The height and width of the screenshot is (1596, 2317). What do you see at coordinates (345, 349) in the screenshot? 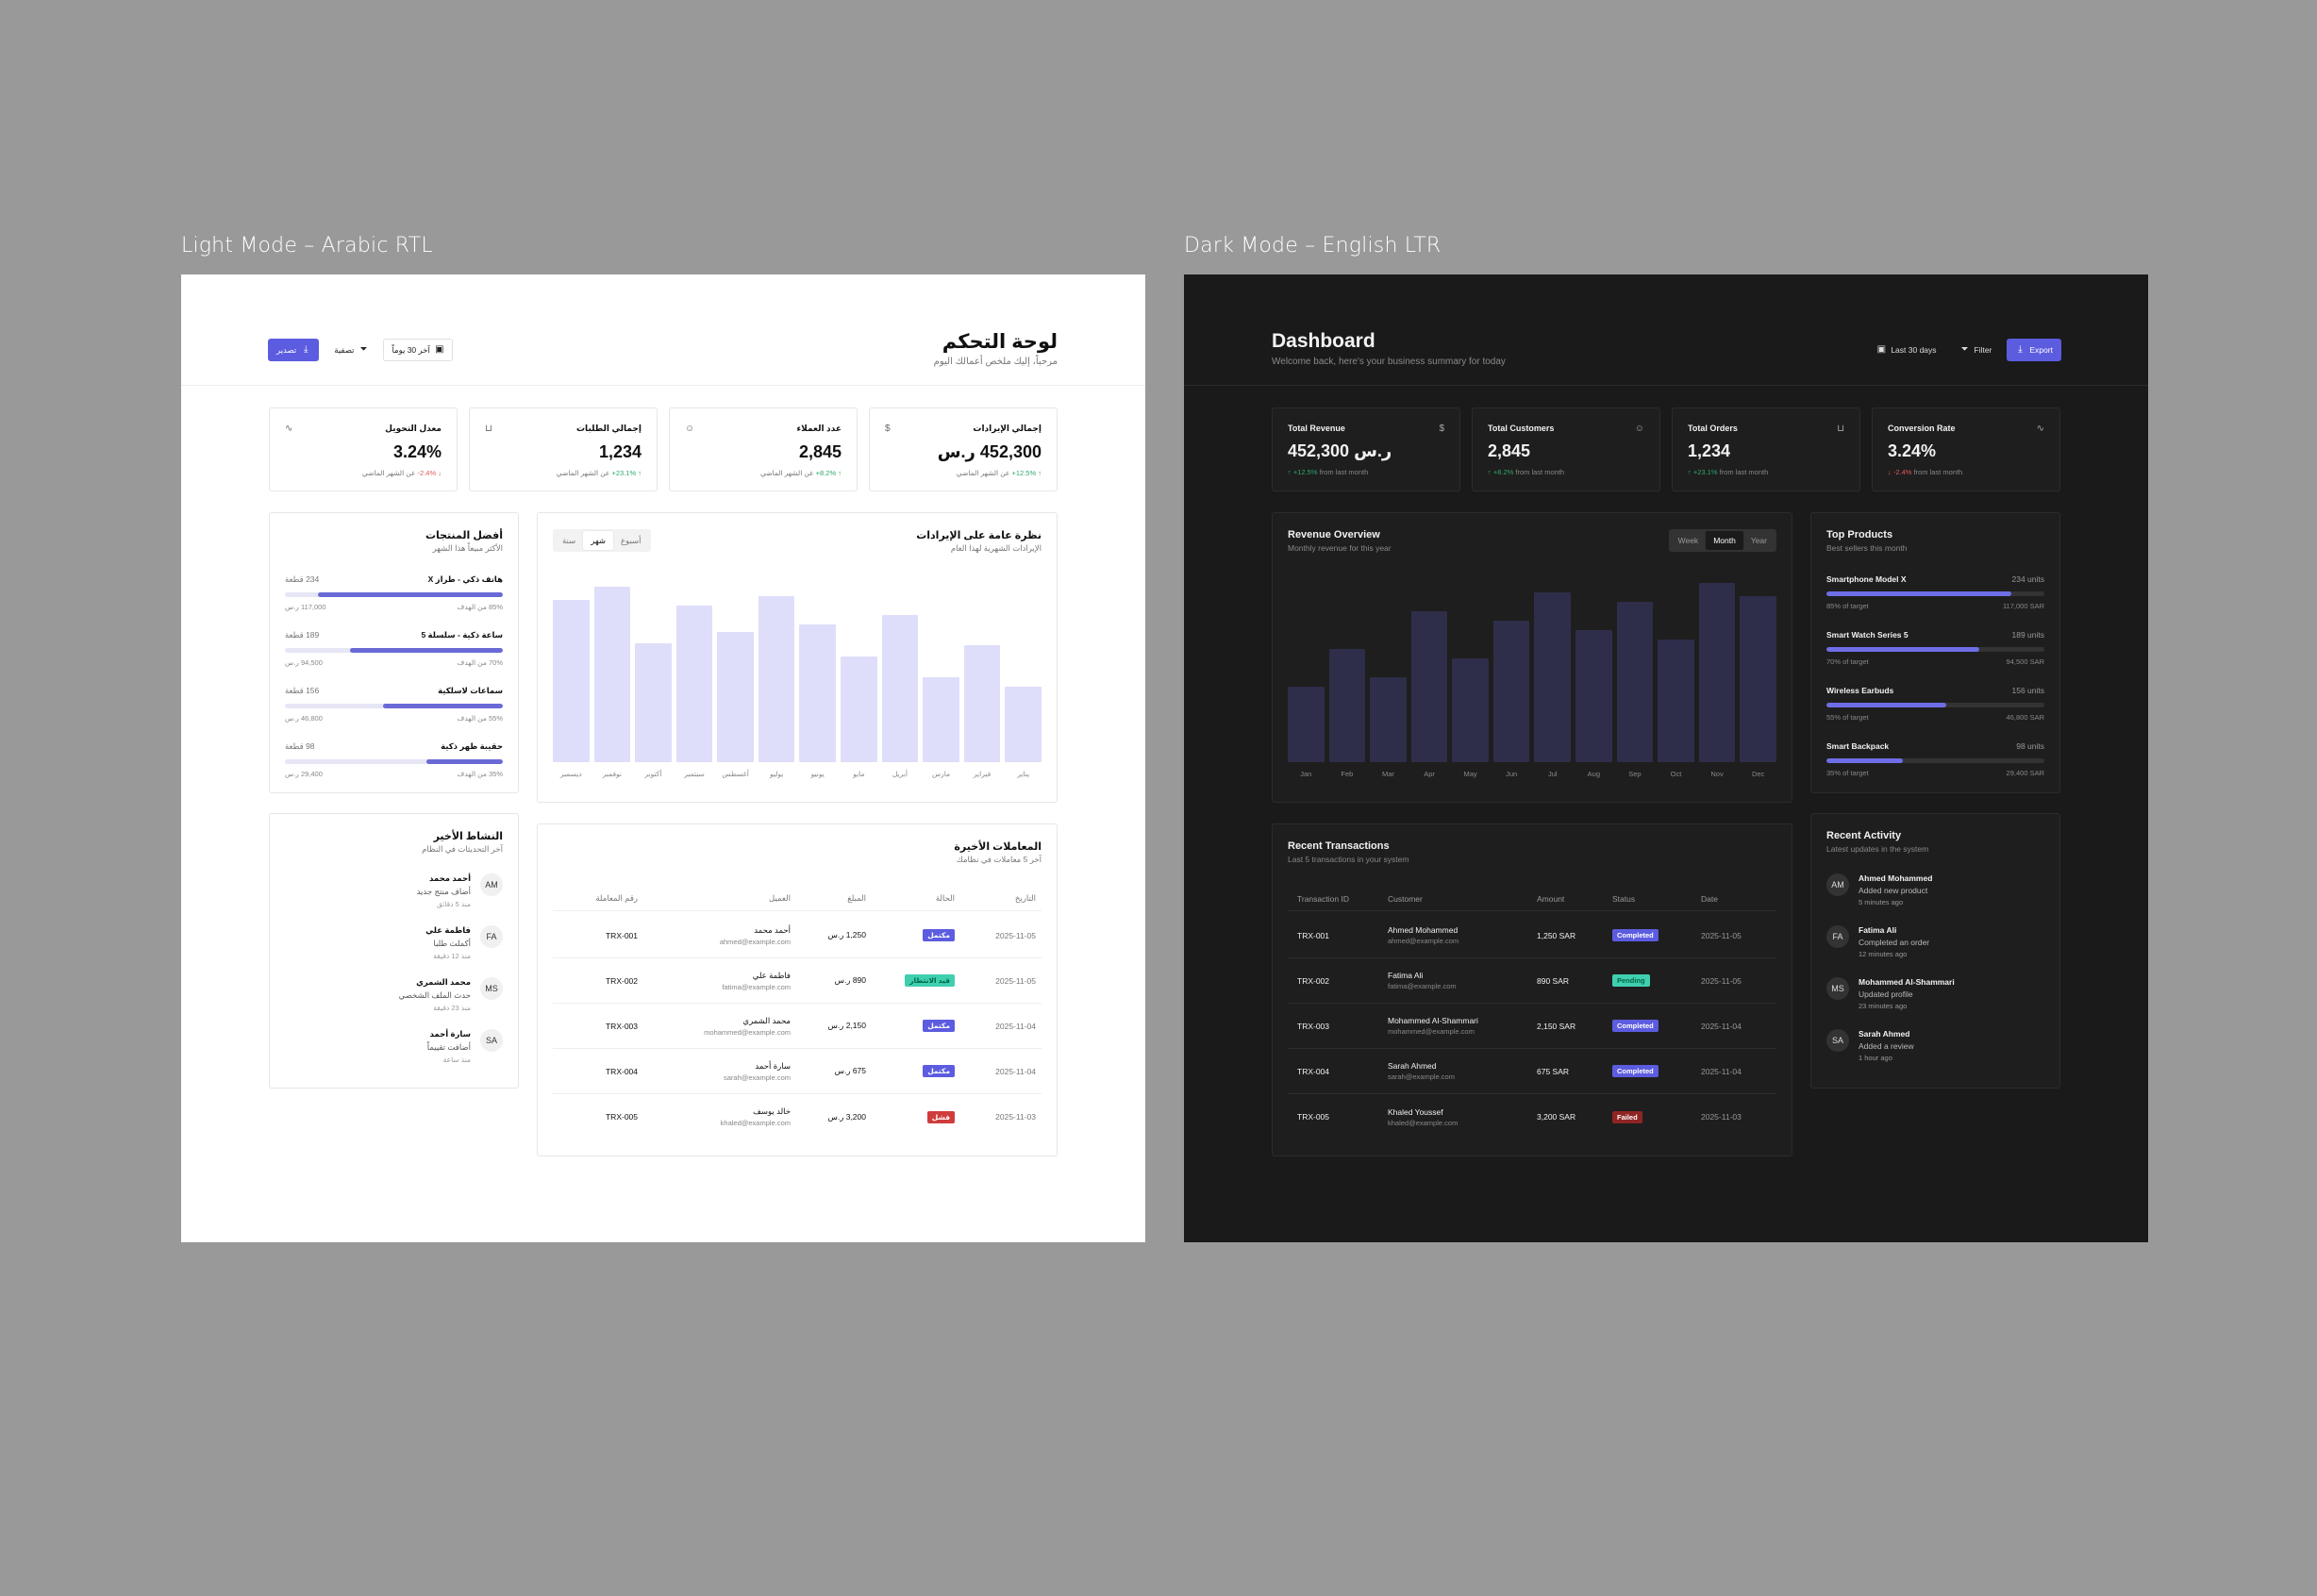
I see `filter-button-label: تصفية` at bounding box center [345, 349].